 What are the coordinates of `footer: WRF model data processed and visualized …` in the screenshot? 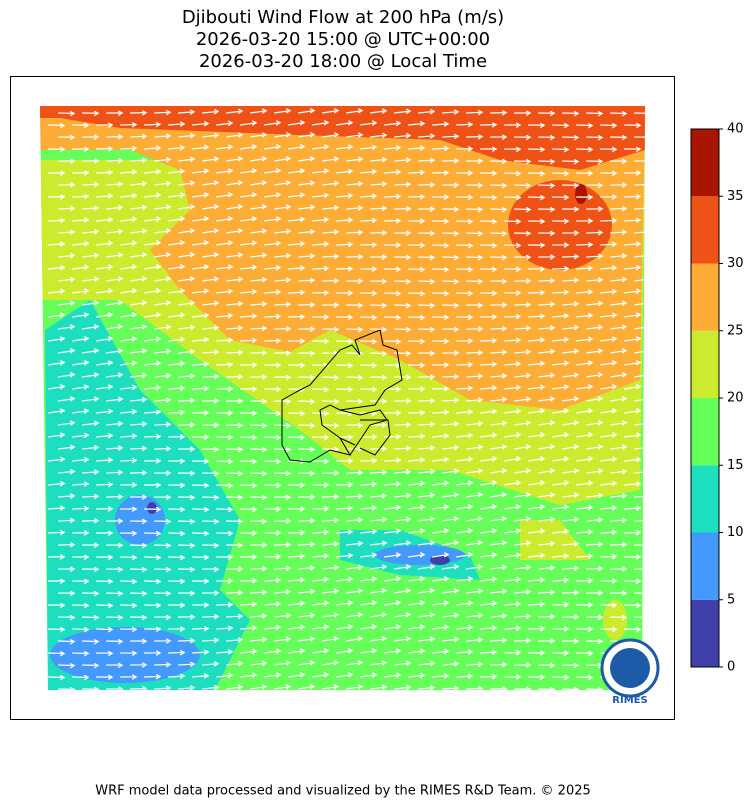 It's located at (343, 791).